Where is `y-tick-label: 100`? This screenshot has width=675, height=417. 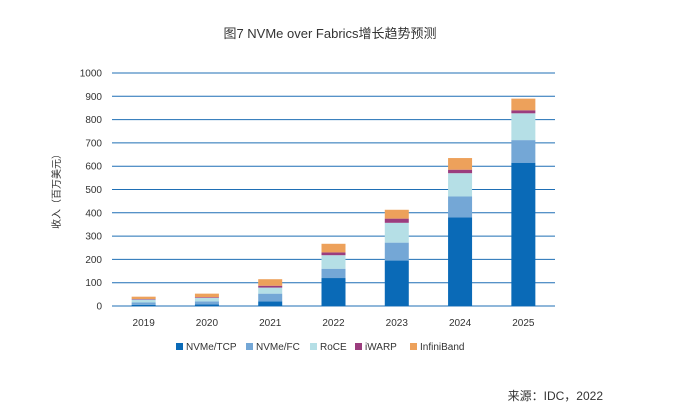 y-tick-label: 100 is located at coordinates (93, 283).